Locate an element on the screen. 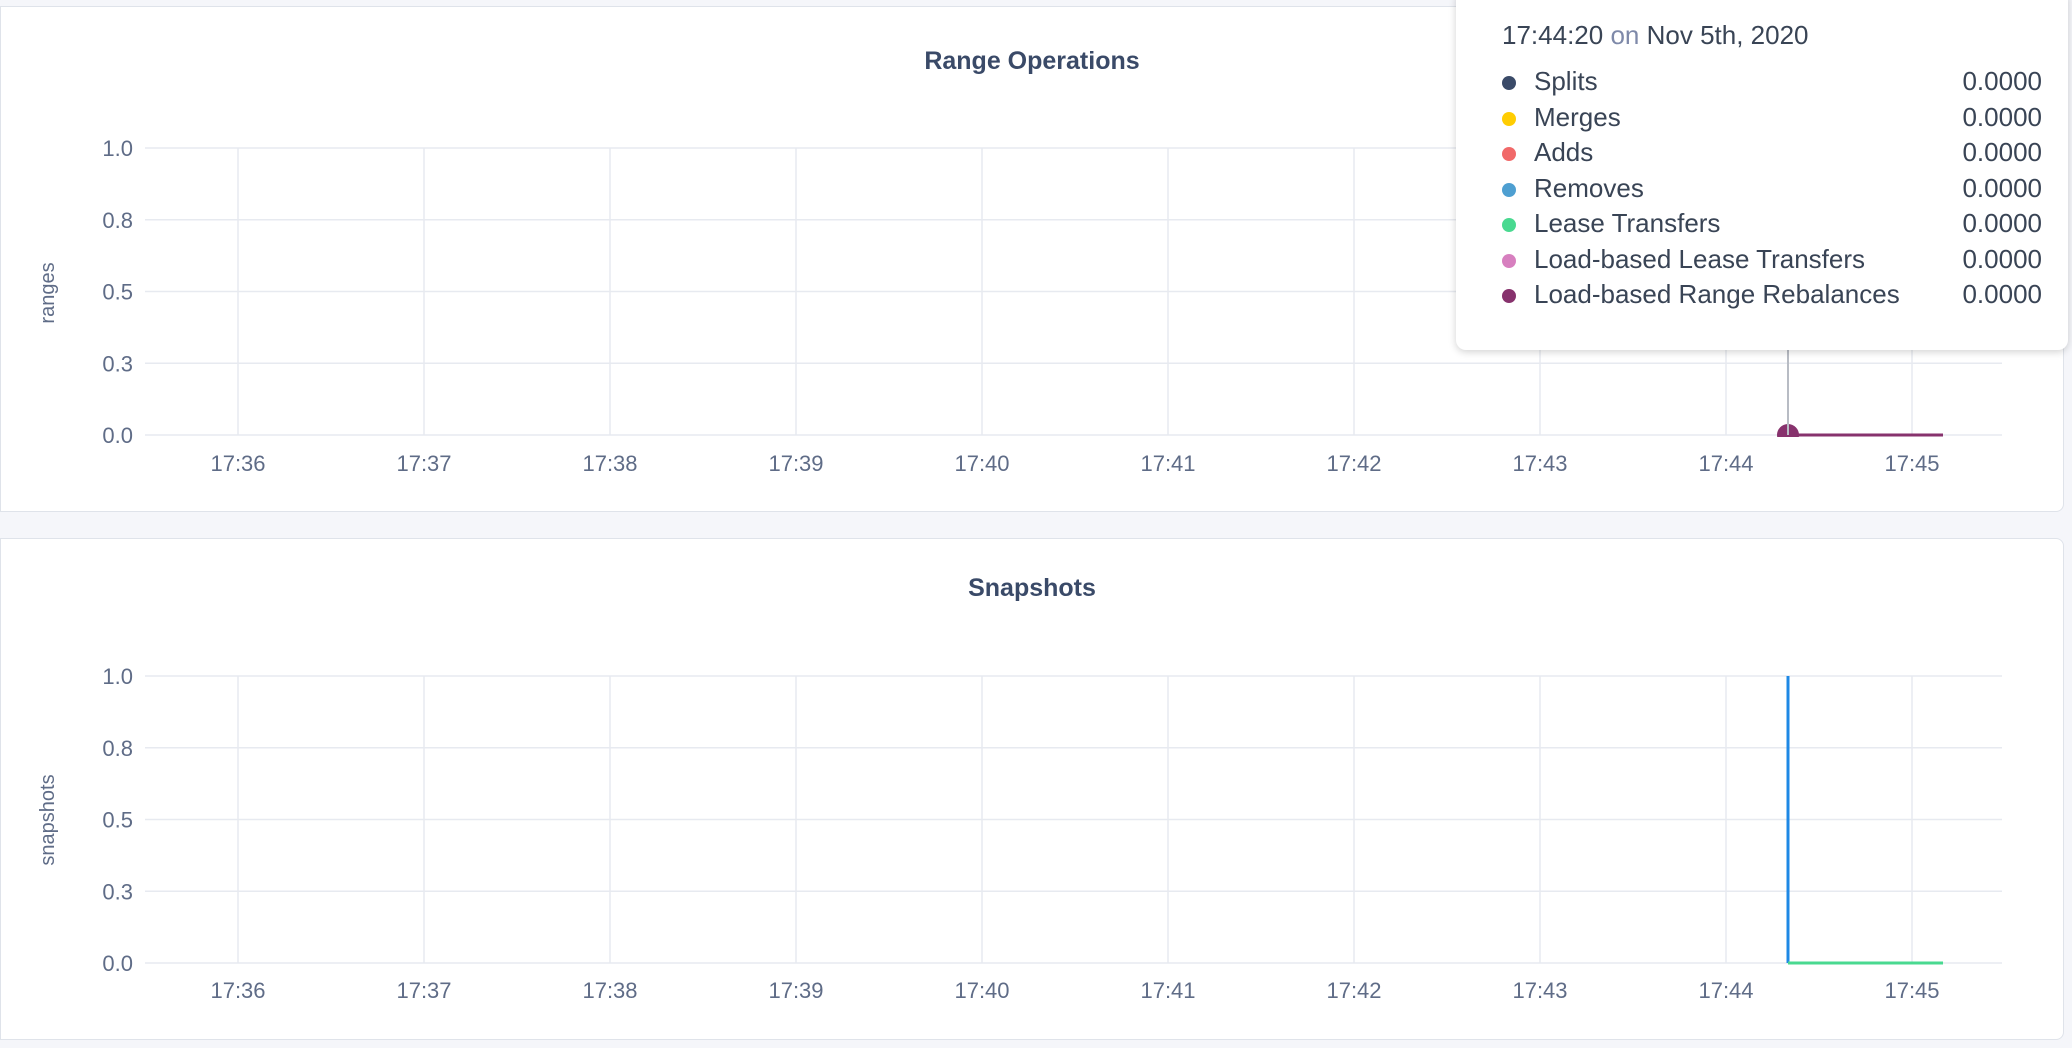 The width and height of the screenshot is (2072, 1048). y-axis-label: snapshots is located at coordinates (48, 819).